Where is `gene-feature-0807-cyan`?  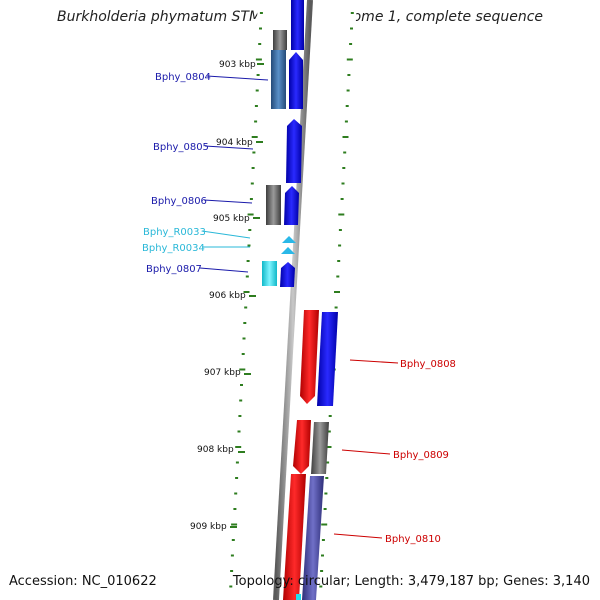
gene-feature-0807-cyan is located at coordinates (269, 273).